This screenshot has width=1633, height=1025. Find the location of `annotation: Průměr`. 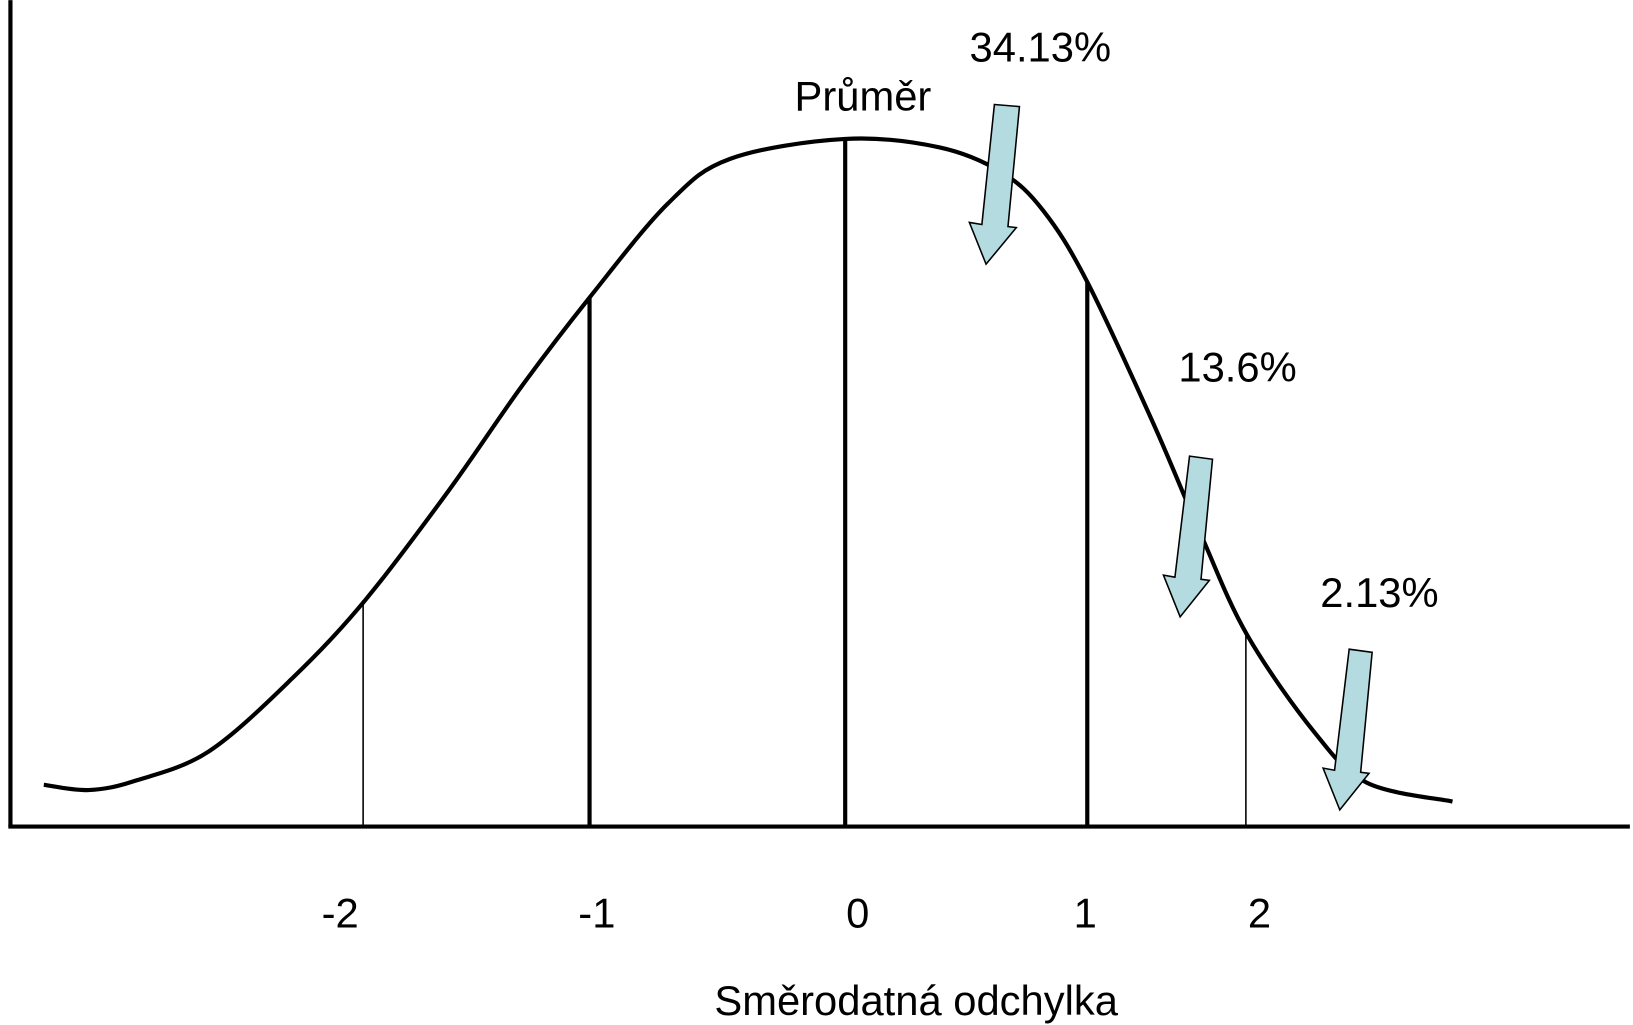

annotation: Průměr is located at coordinates (863, 95).